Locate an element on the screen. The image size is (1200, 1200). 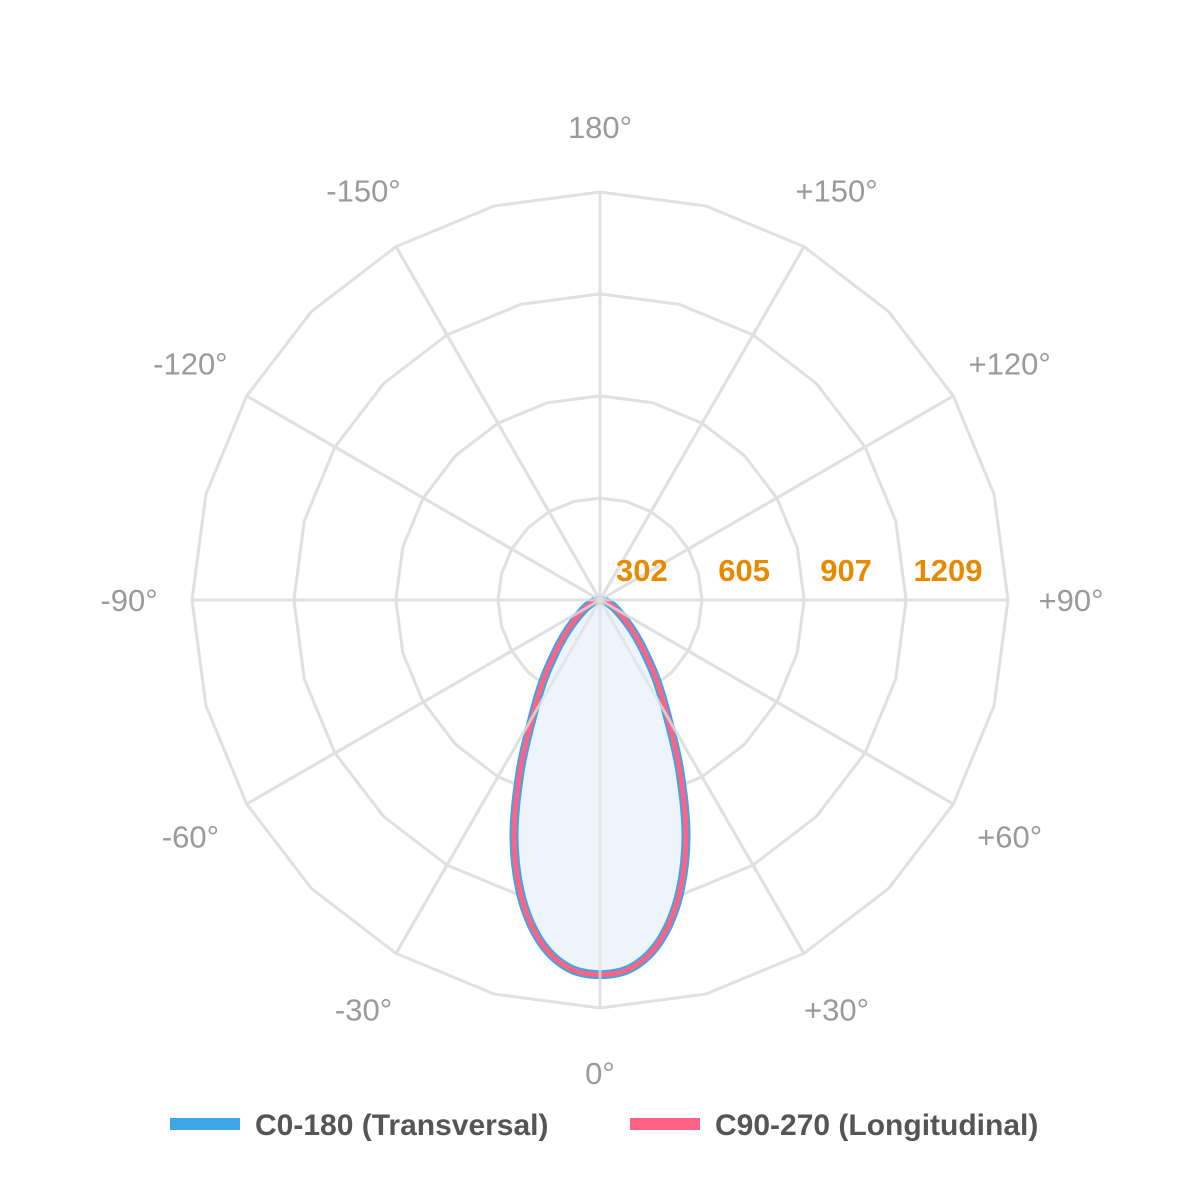
angle-label: -120° is located at coordinates (190, 364).